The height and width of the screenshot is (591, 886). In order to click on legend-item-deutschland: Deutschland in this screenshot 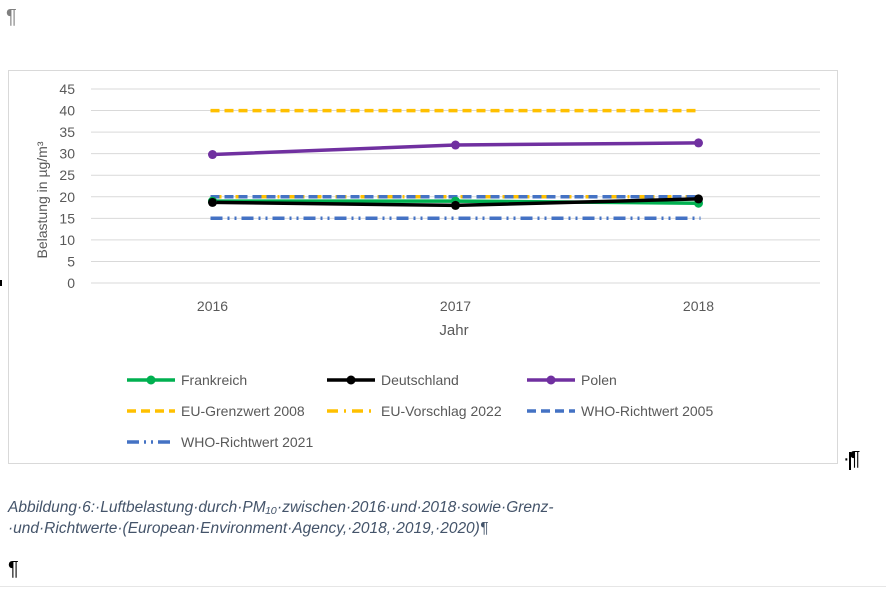, I will do `click(393, 380)`.